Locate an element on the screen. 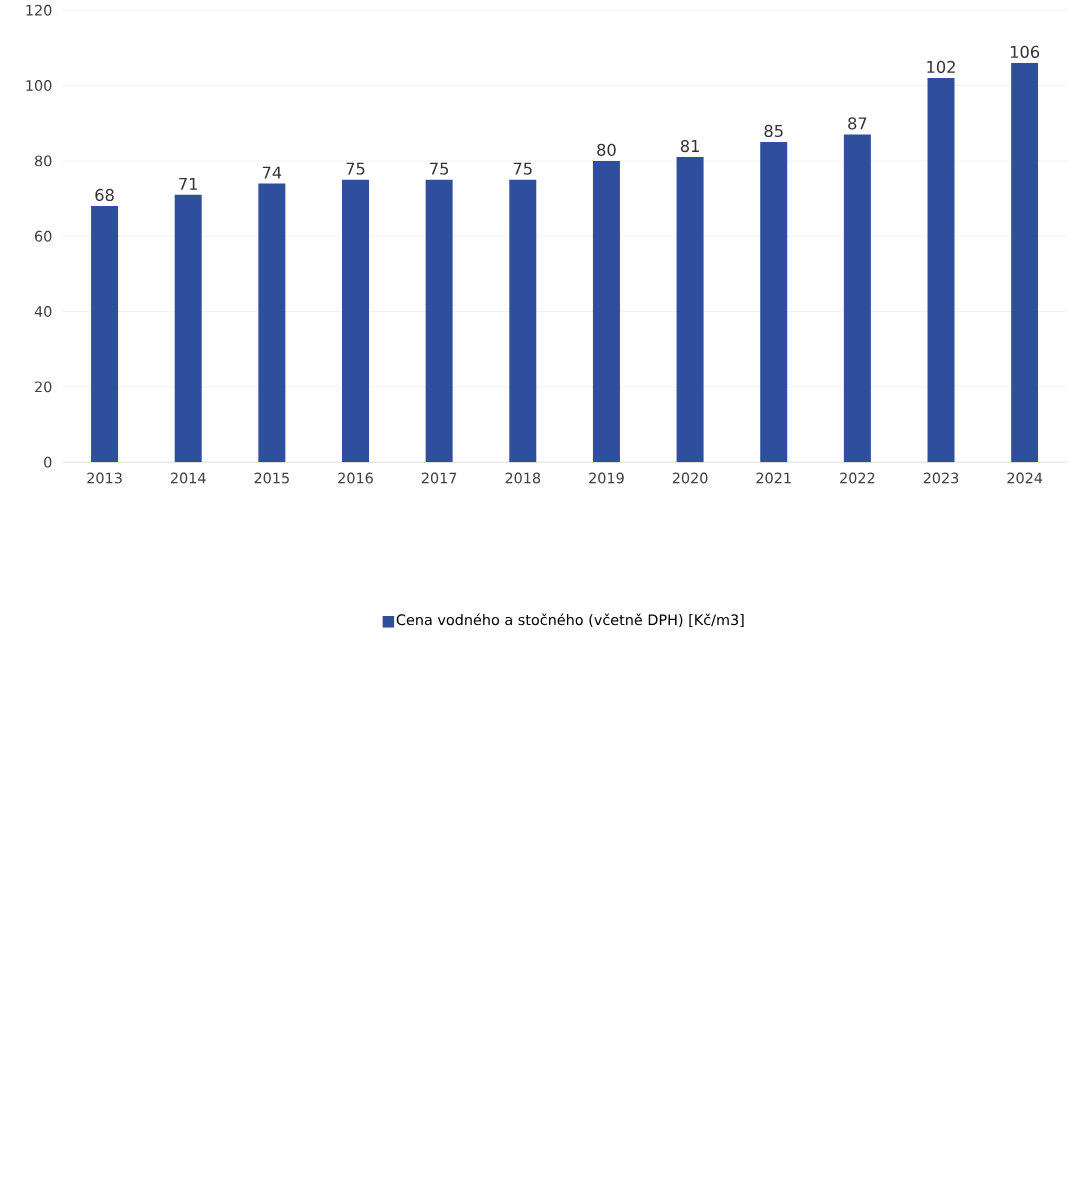 Image resolution: width=1070 pixels, height=1189 pixels. x-tick-label: 2015 is located at coordinates (271, 478).